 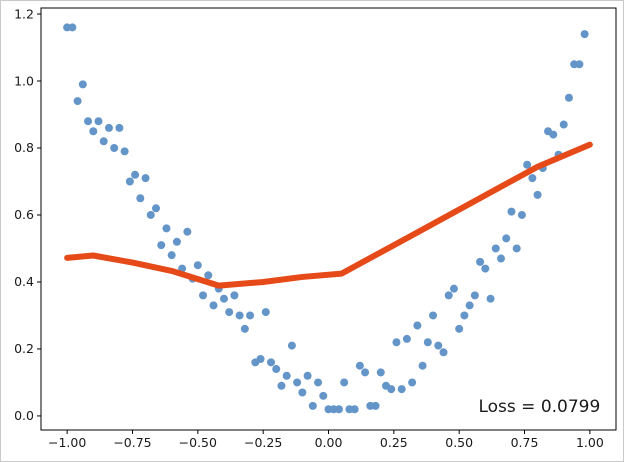 What do you see at coordinates (132, 442) in the screenshot?
I see `x-tick-label: −0.75` at bounding box center [132, 442].